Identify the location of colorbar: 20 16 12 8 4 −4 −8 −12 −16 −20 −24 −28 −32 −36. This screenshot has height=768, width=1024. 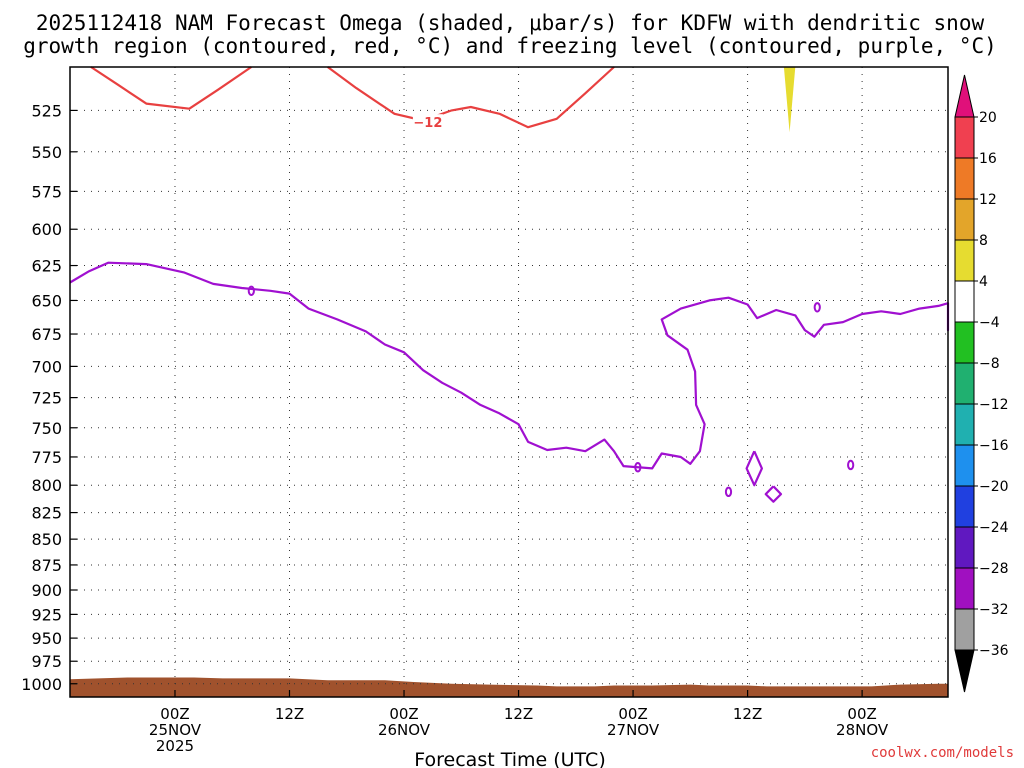
(981, 383).